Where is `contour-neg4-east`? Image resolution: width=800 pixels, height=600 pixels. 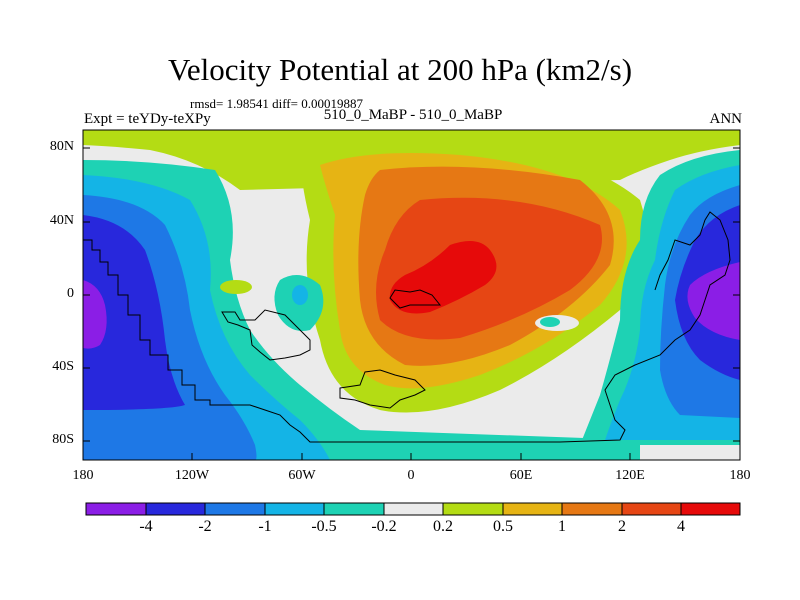
contour-neg4-east is located at coordinates (713, 301).